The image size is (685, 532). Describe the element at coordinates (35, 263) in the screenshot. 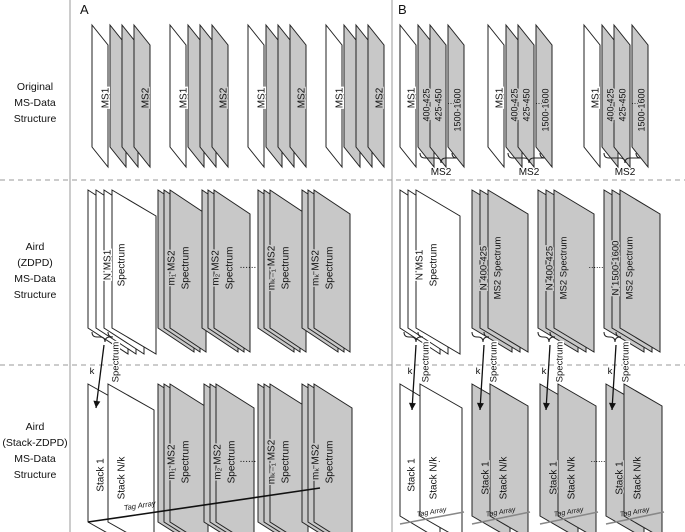

I see `row-label-zdpd-line: (ZDPD)` at that location.